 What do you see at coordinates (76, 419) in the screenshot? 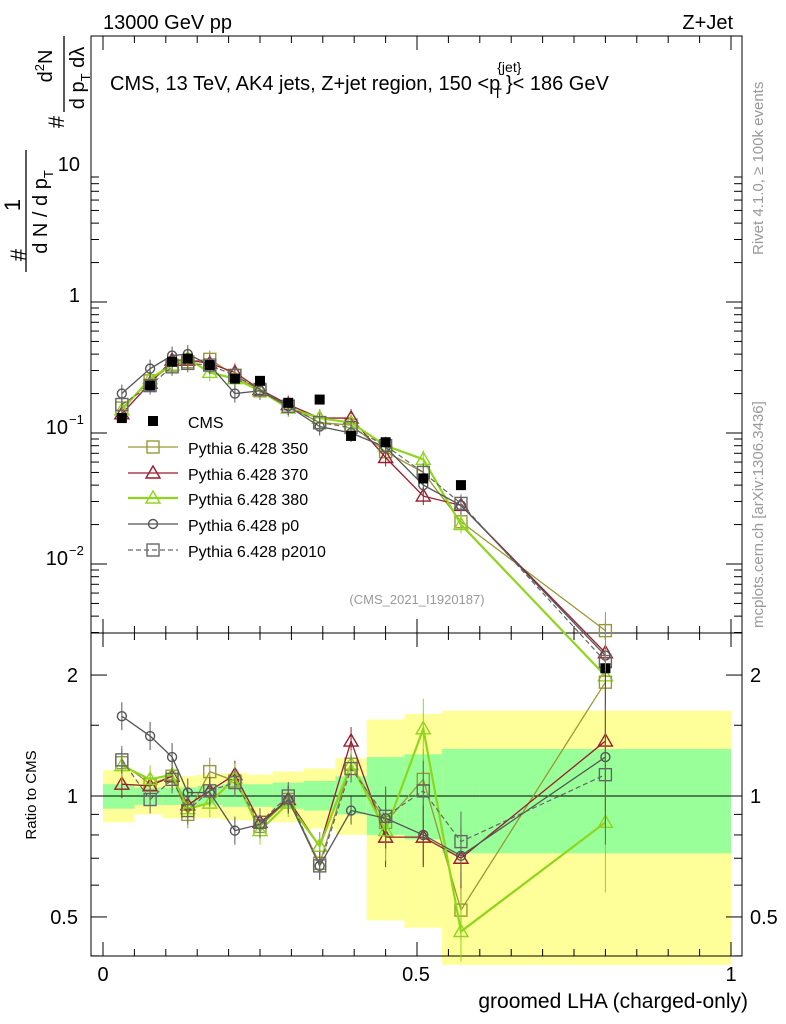
I see `y-tick-sup-0.1: −1` at bounding box center [76, 419].